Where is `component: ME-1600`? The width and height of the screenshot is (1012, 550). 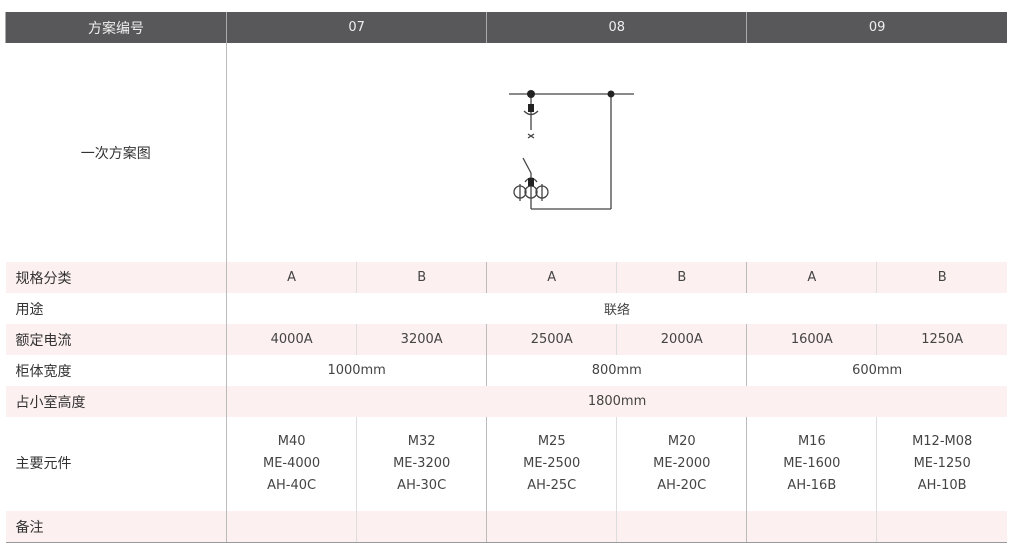 component: ME-1600 is located at coordinates (812, 463).